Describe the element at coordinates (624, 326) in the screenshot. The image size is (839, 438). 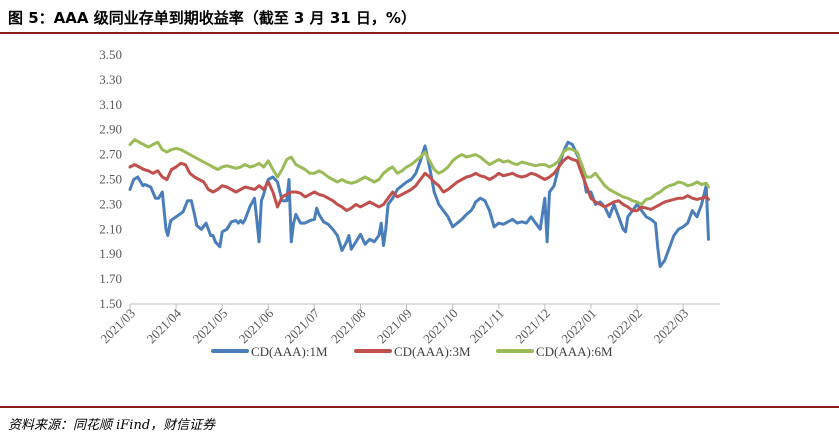
I see `x-tick-label: 2022/02` at that location.